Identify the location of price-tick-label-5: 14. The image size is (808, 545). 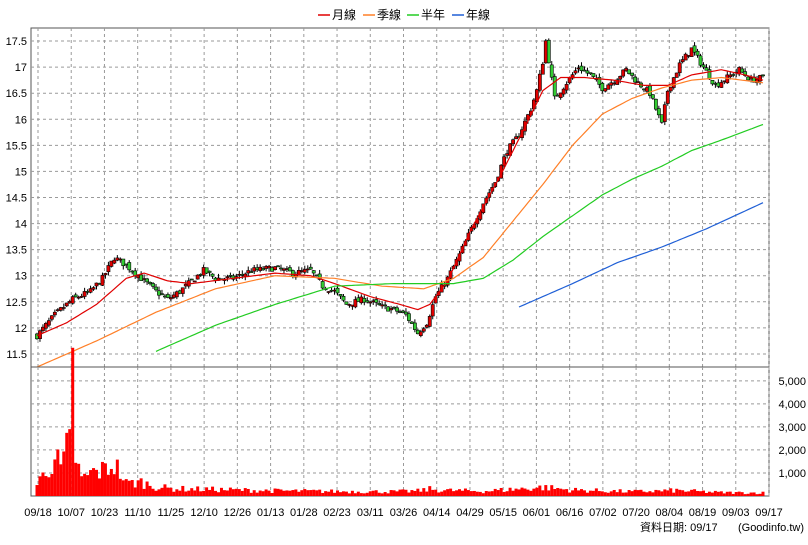
(21, 225).